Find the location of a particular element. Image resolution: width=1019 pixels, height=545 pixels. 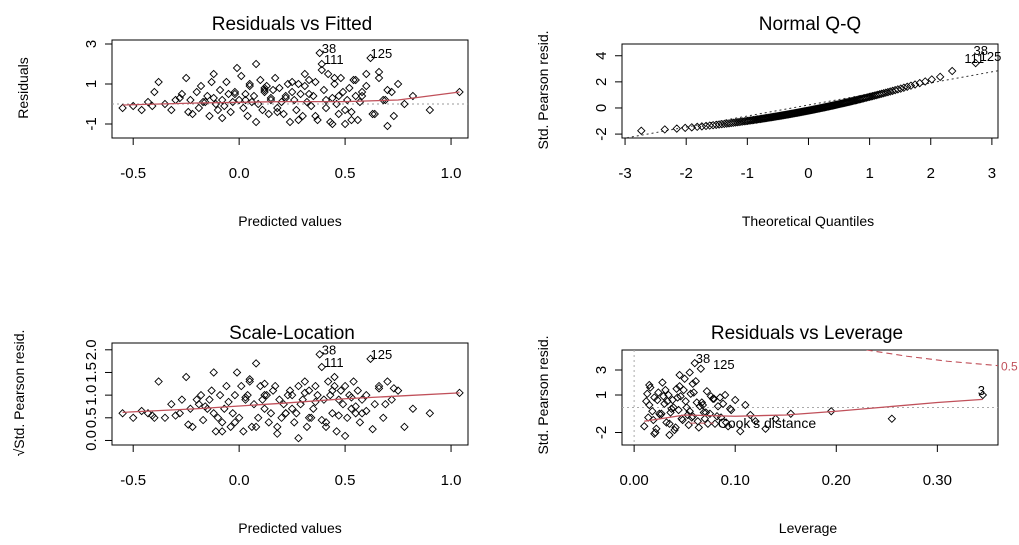

point-label: 3 is located at coordinates (981, 390).